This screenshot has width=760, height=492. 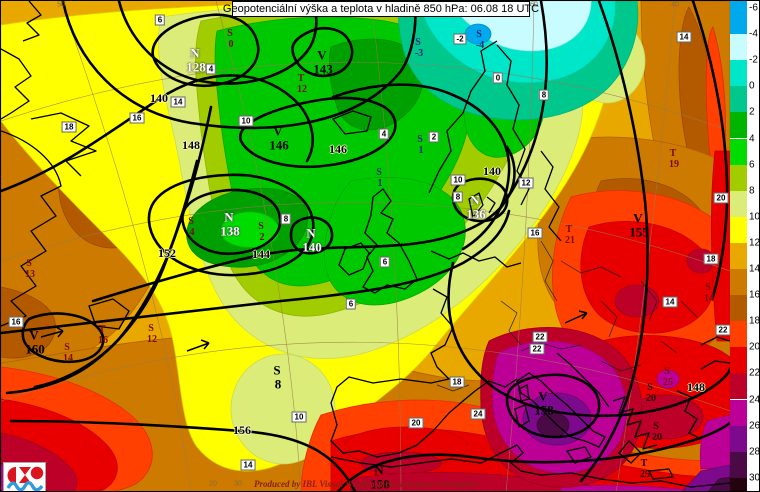 What do you see at coordinates (754, 373) in the screenshot?
I see `colorbar-tick-label: 22` at bounding box center [754, 373].